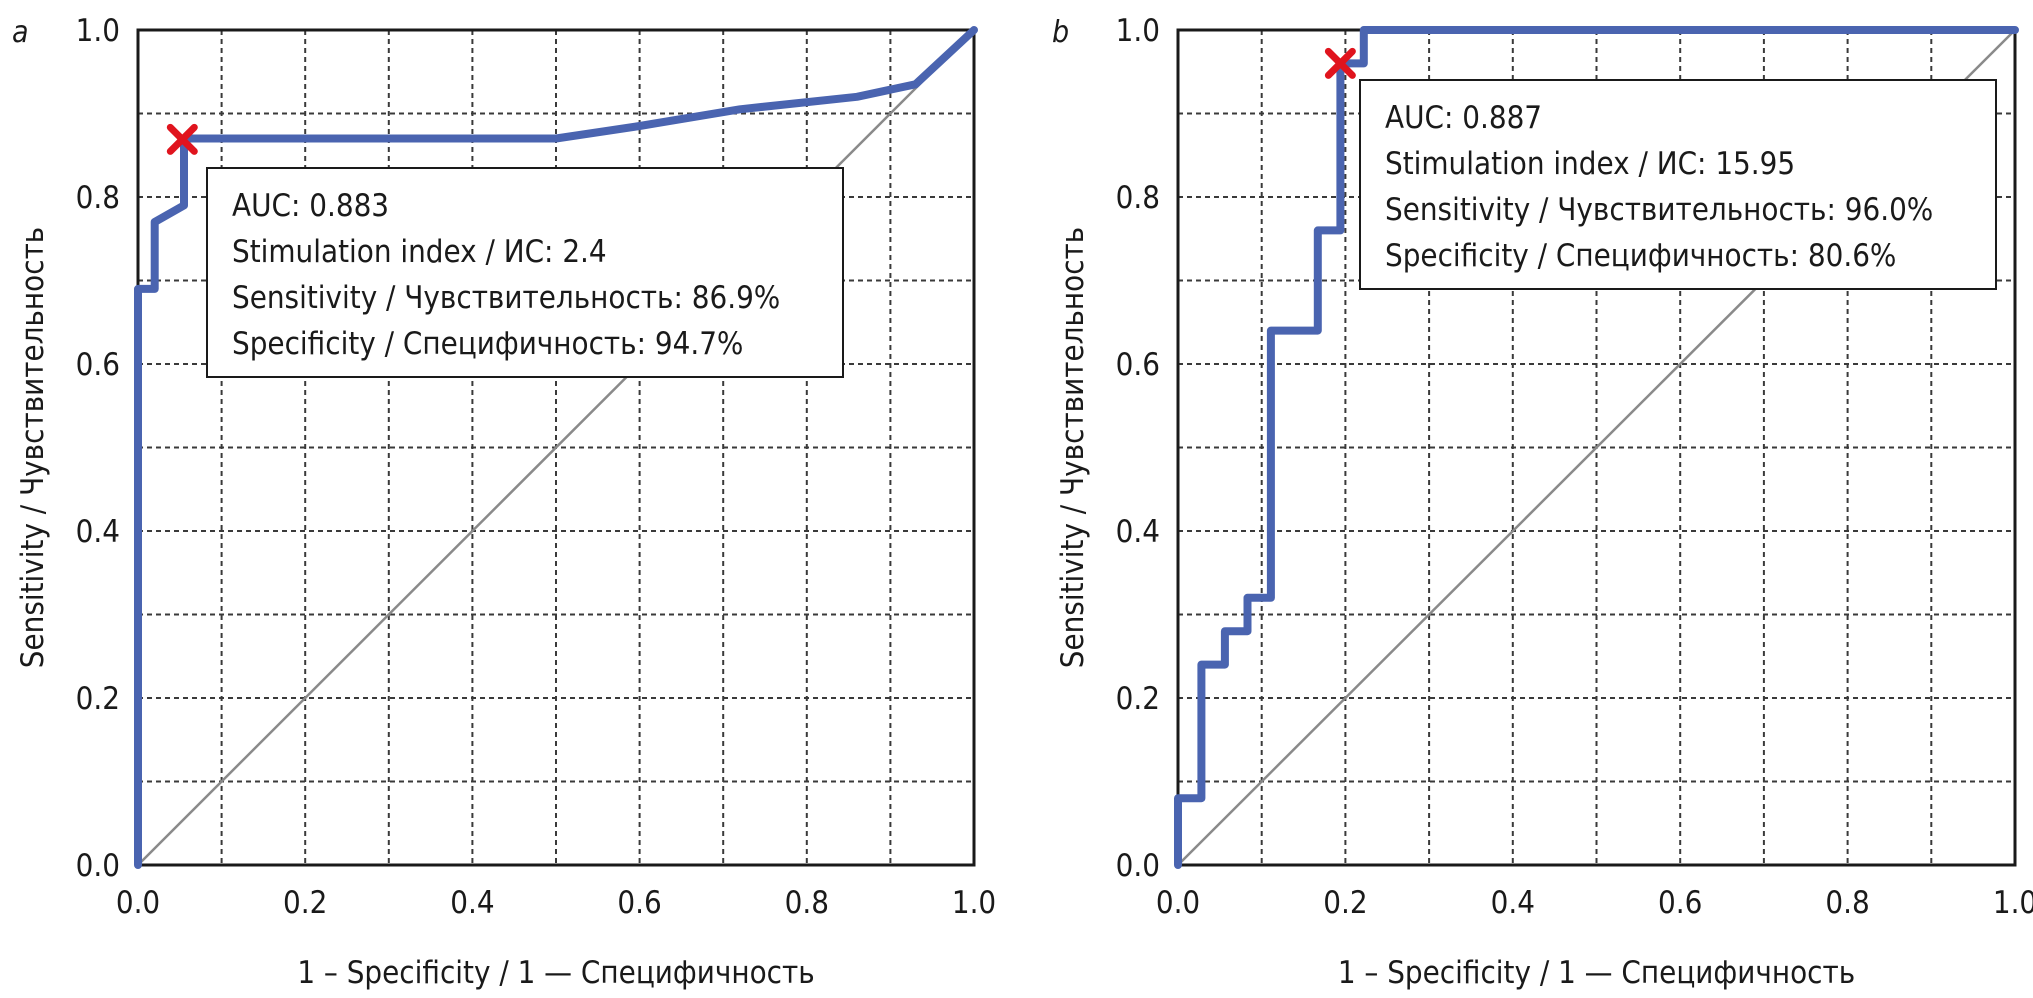 This screenshot has height=998, width=2033. I want to click on annotation-line: AUC: 0.887, so click(1463, 118).